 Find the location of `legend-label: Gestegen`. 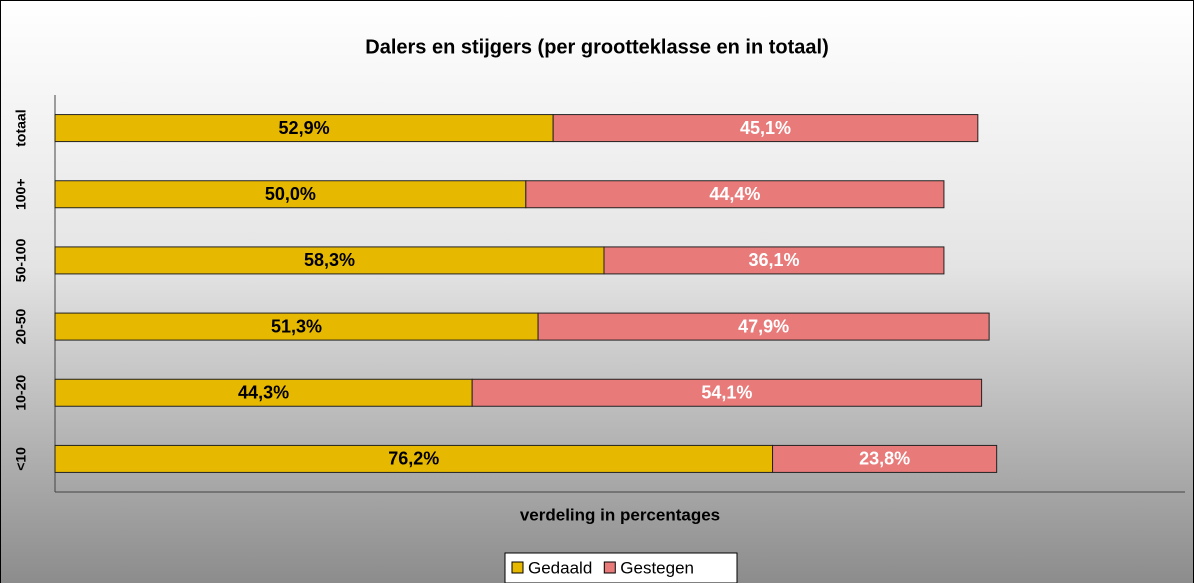

legend-label: Gestegen is located at coordinates (657, 567).